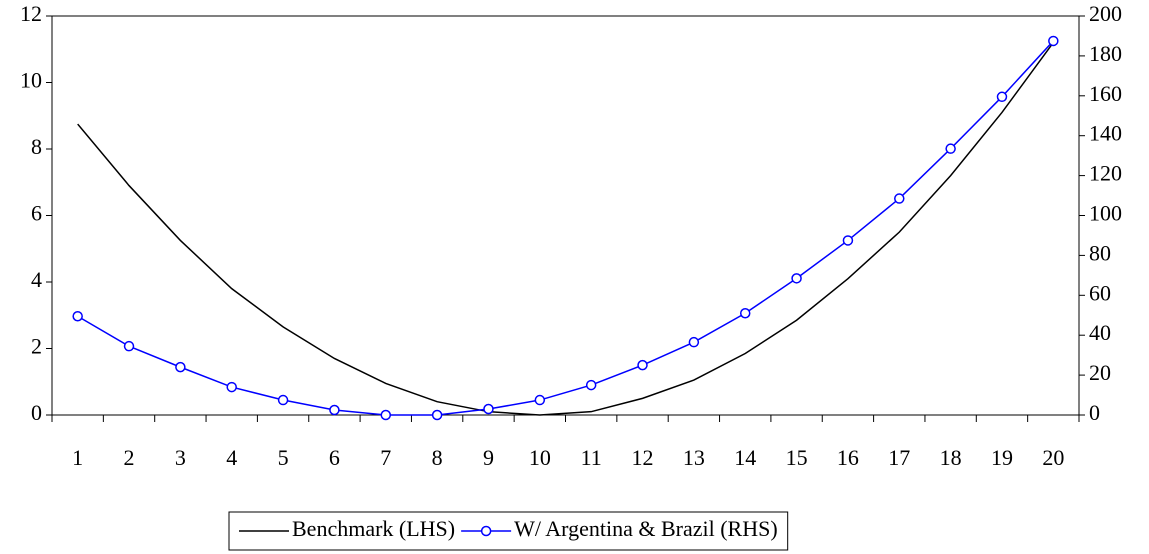 Image resolution: width=1149 pixels, height=554 pixels. What do you see at coordinates (899, 457) in the screenshot?
I see `x-tick-label: 17` at bounding box center [899, 457].